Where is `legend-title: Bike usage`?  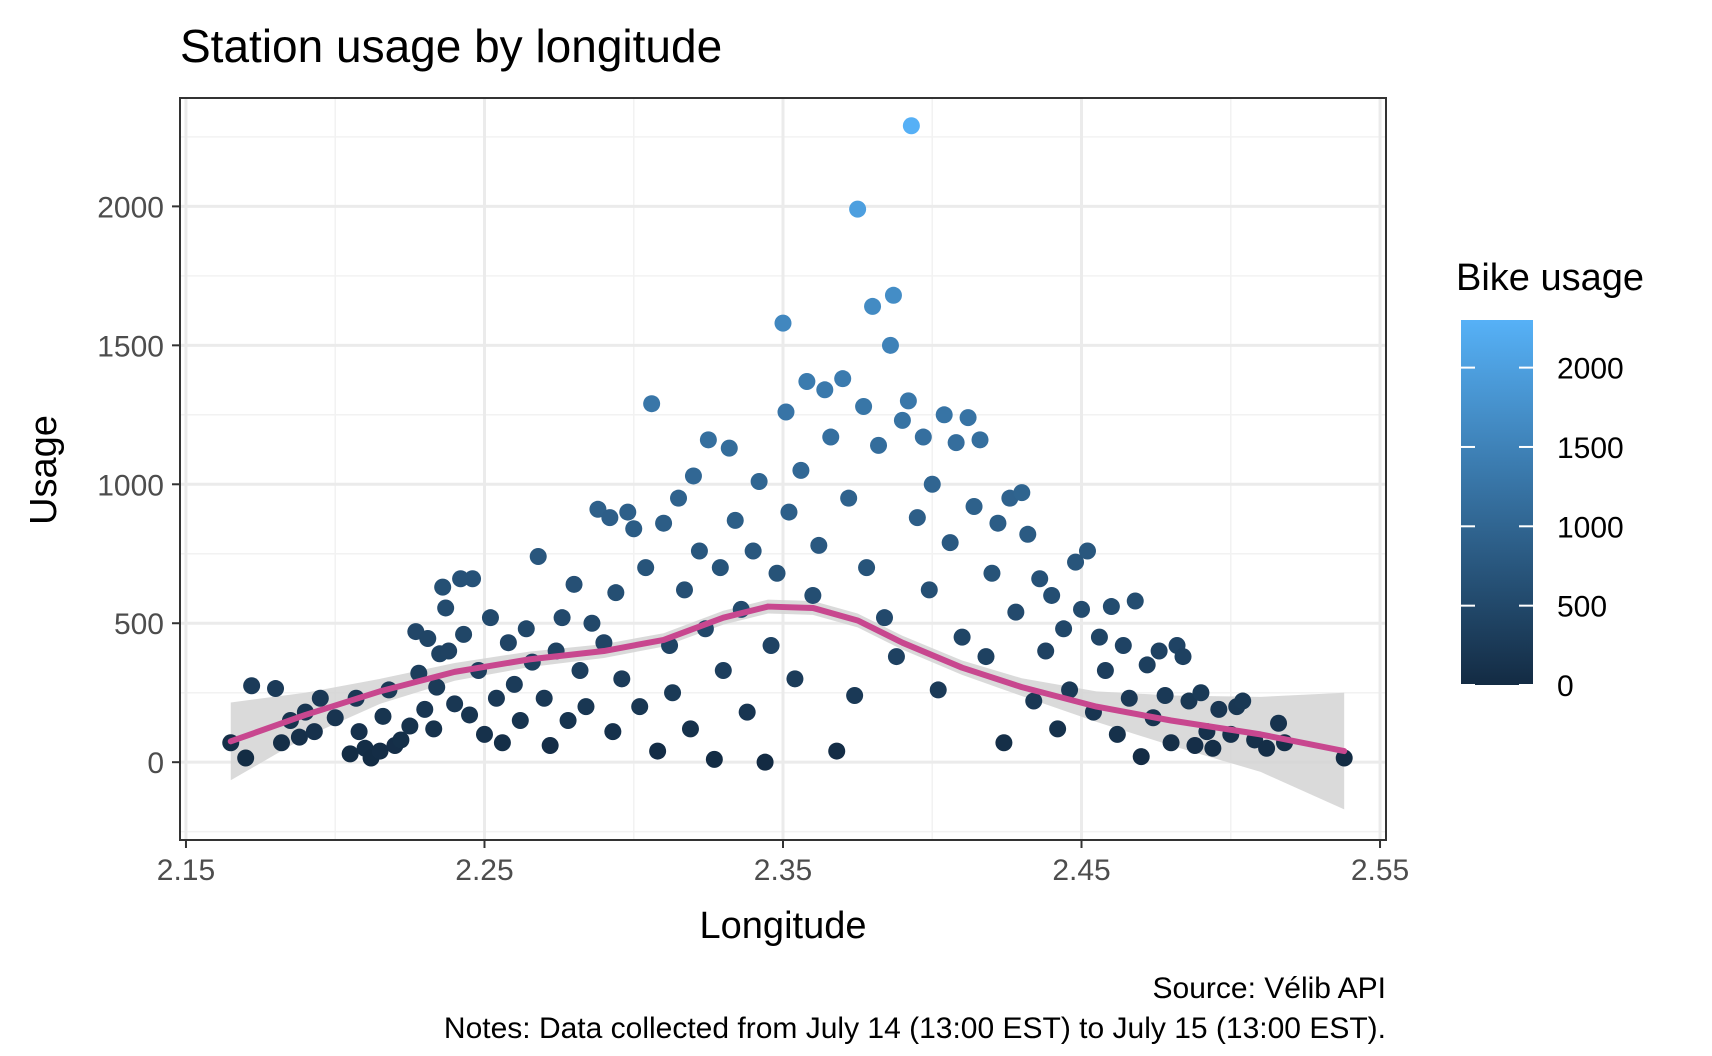 legend-title: Bike usage is located at coordinates (1550, 278).